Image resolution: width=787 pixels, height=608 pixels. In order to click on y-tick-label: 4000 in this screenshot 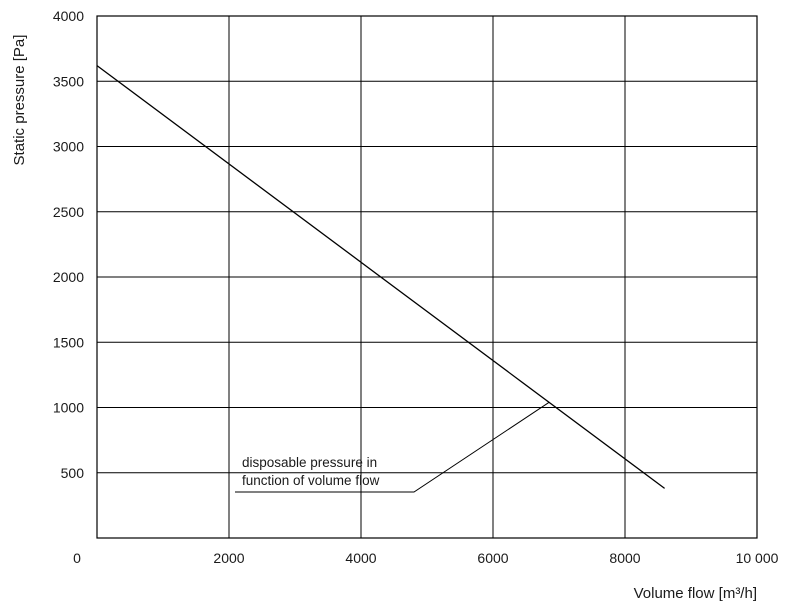, I will do `click(68, 16)`.